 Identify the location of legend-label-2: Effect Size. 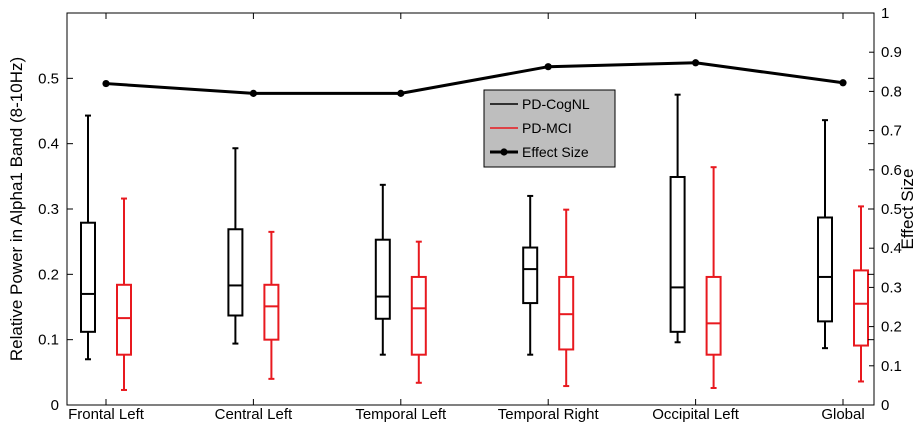
(555, 152).